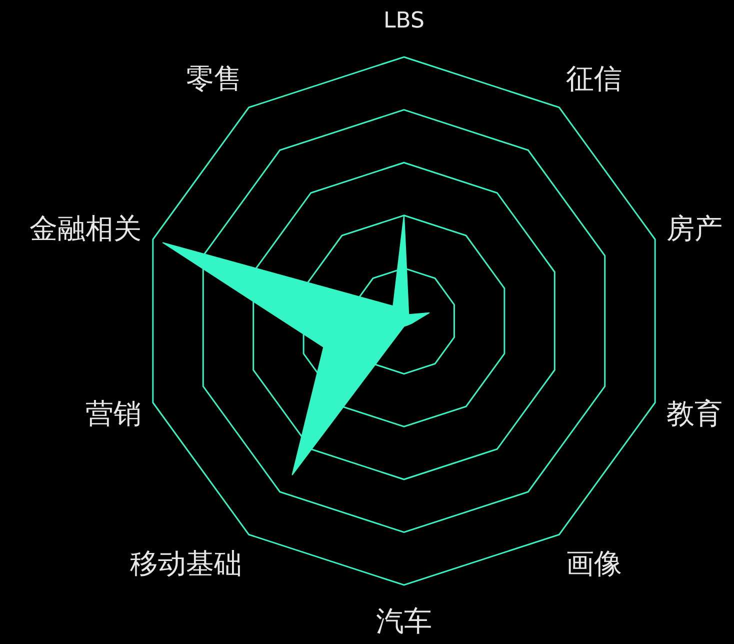  What do you see at coordinates (594, 563) in the screenshot?
I see `spoke-label: 画像` at bounding box center [594, 563].